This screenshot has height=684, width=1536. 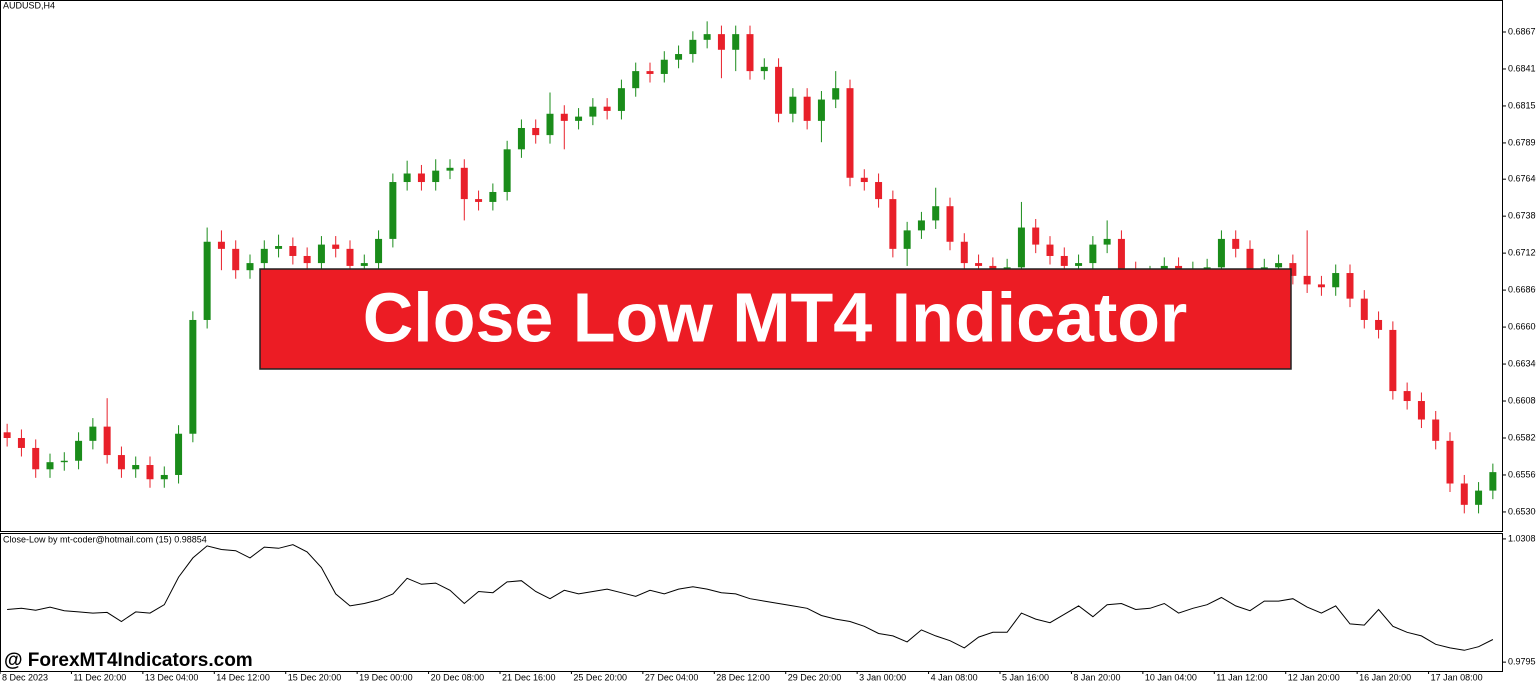 What do you see at coordinates (1522, 68) in the screenshot?
I see `y-tick-label: 0.68415` at bounding box center [1522, 68].